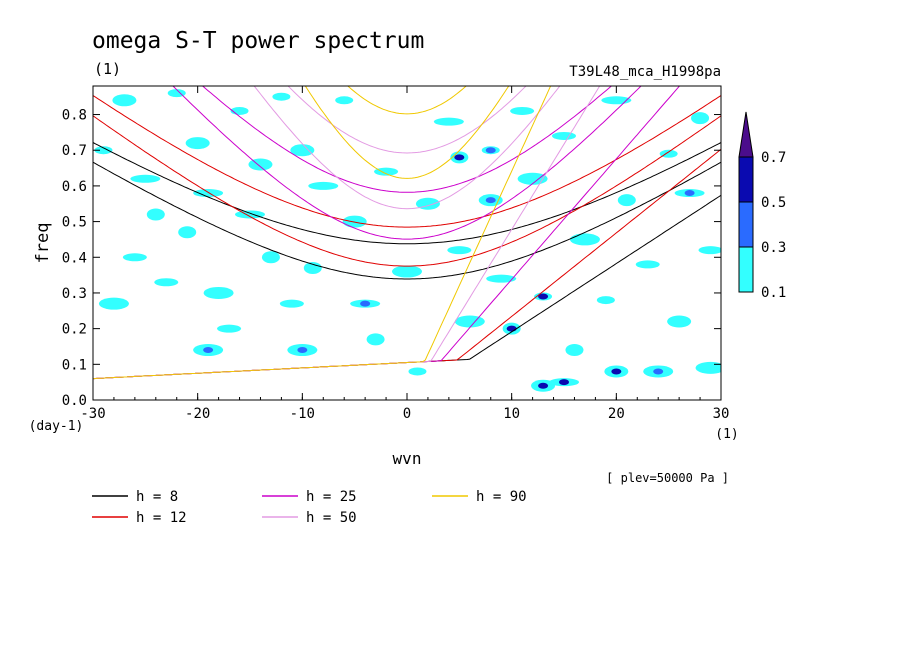 Image resolution: width=904 pixels, height=654 pixels. I want to click on y-tick-label: 0.5, so click(74, 223).